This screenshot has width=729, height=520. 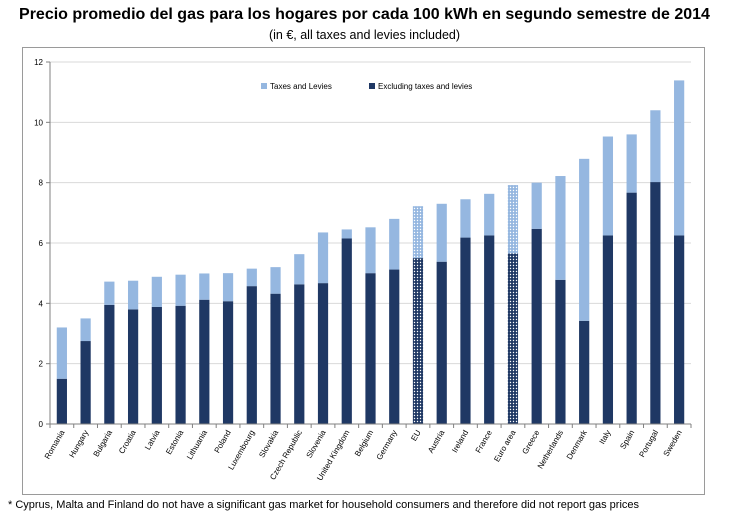 I want to click on bar-excluding-latvia, so click(x=156, y=365).